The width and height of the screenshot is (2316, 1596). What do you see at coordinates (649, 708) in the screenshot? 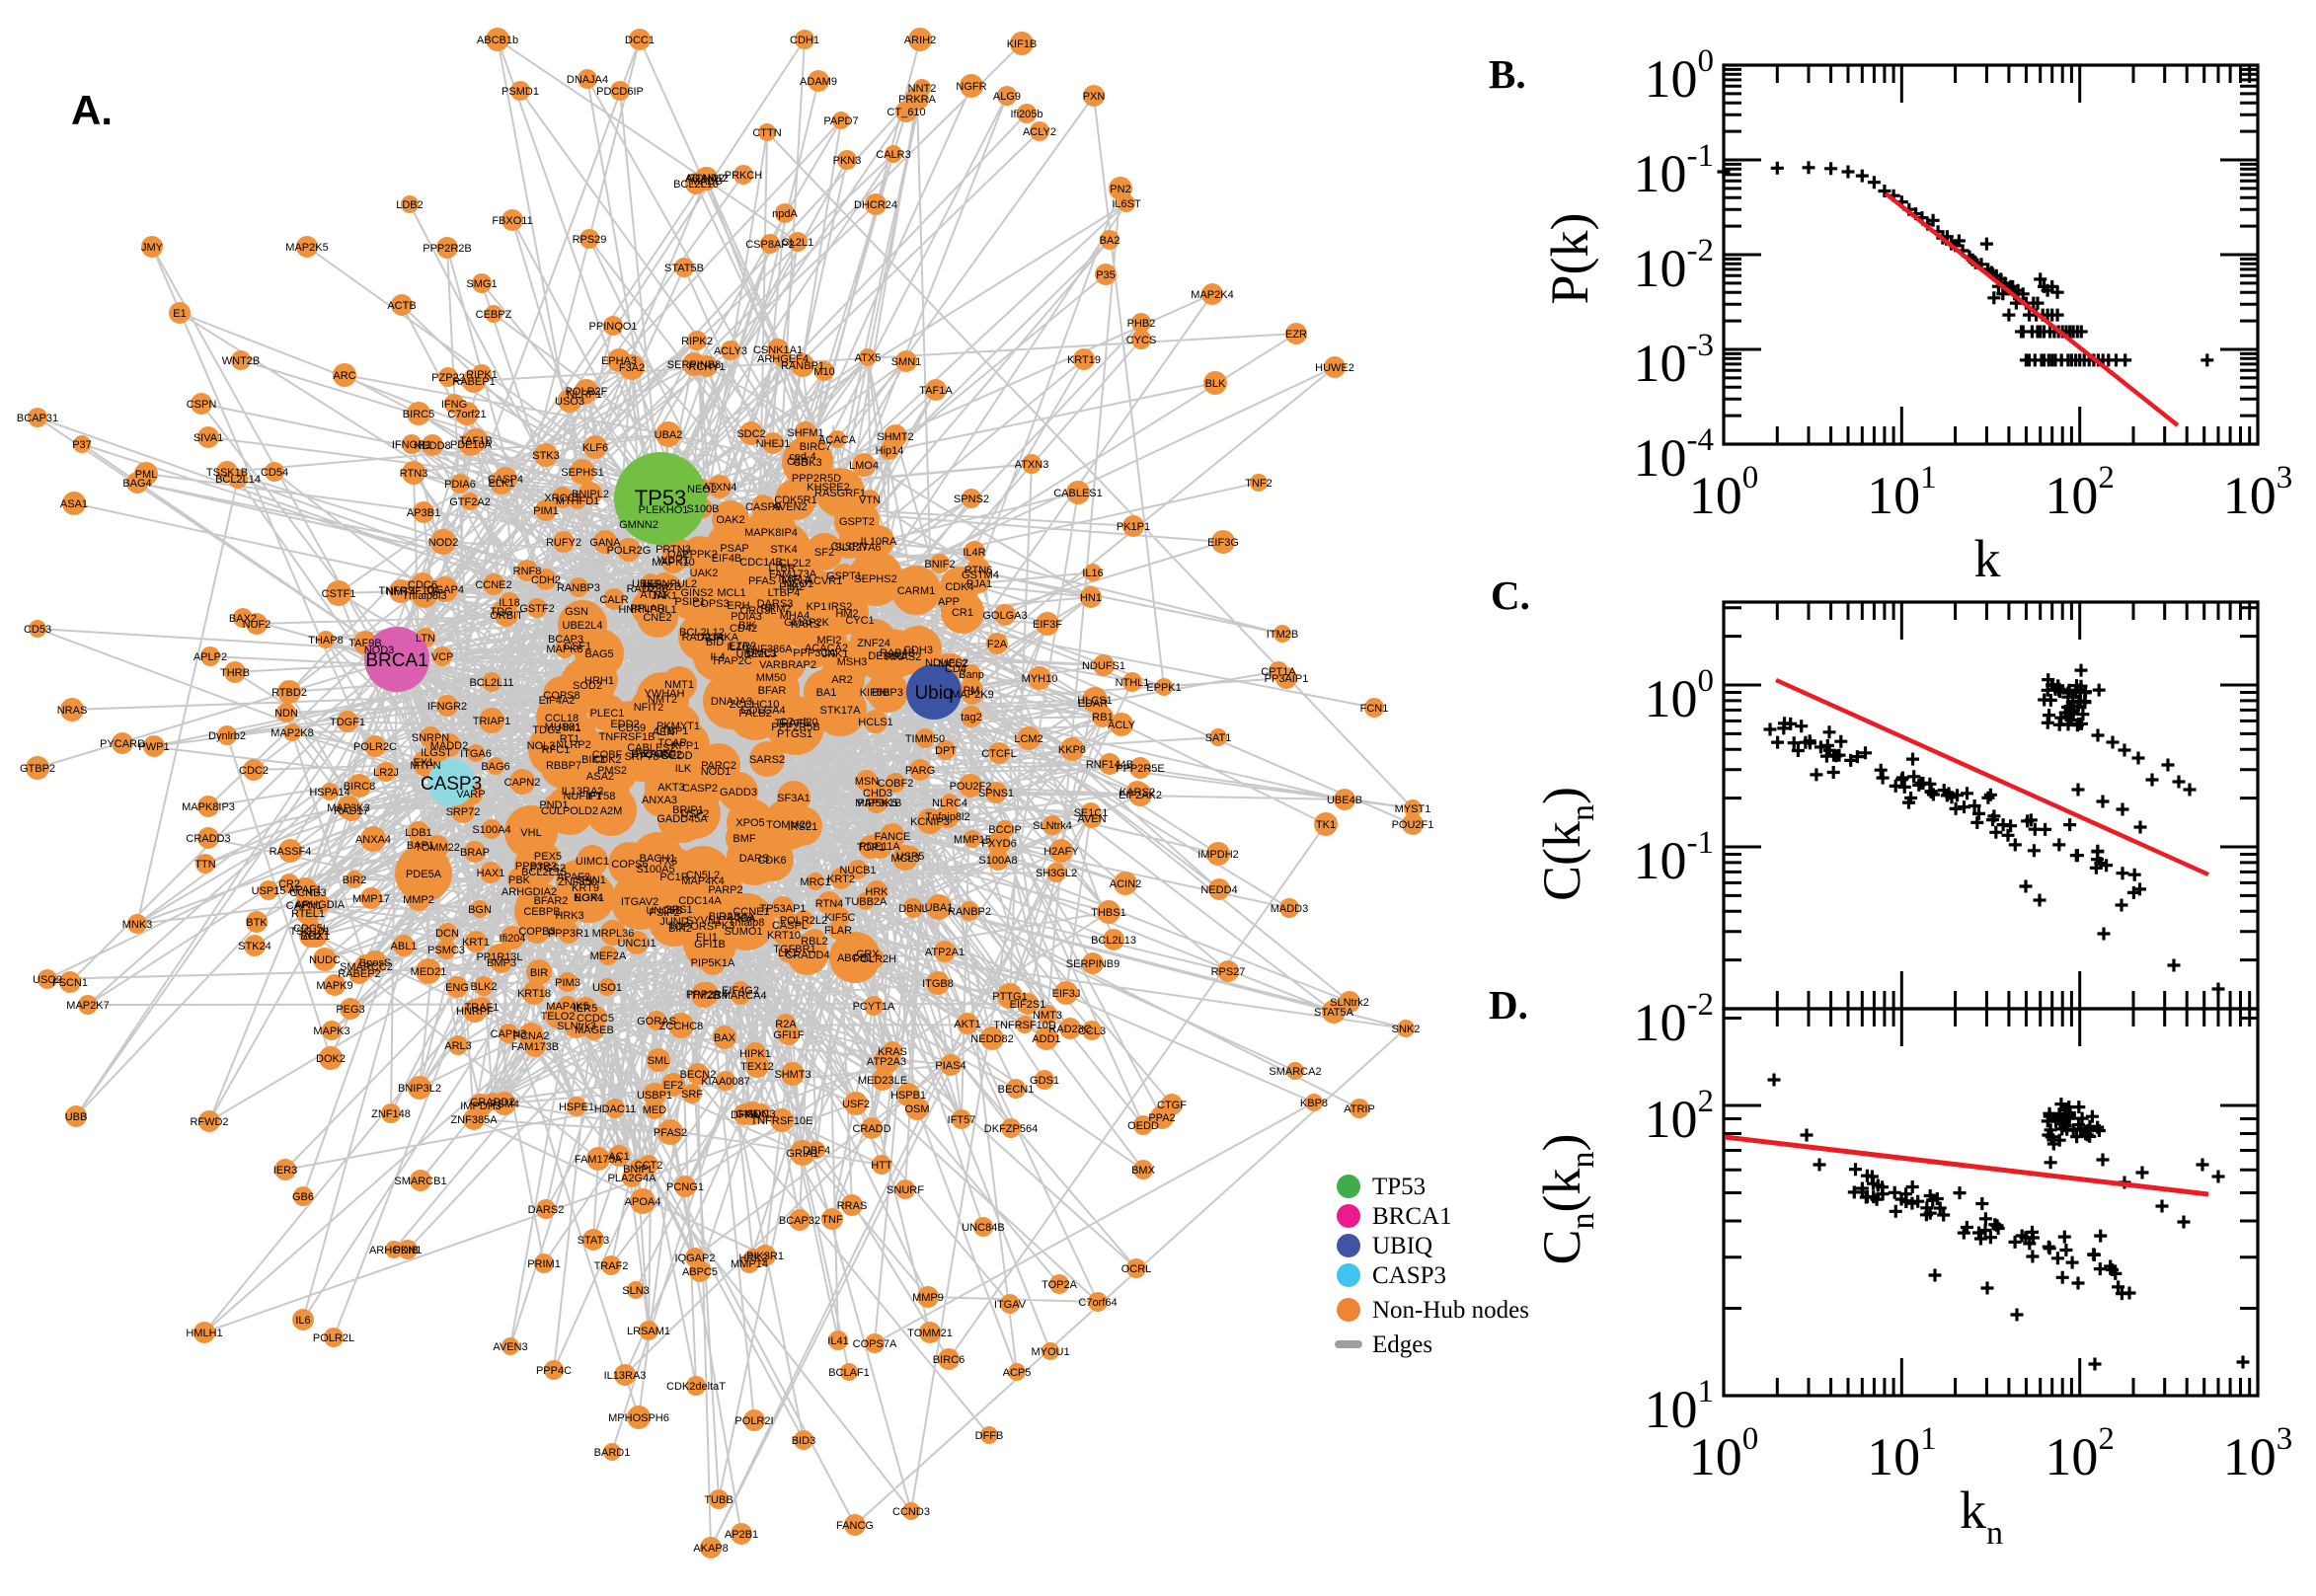
I see `svg-text: NFIT2` at bounding box center [649, 708].